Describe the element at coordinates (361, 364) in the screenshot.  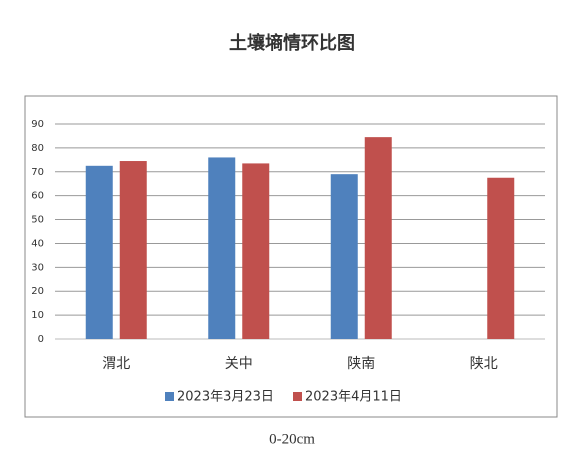
I see `x-tick-label: 陕南` at that location.